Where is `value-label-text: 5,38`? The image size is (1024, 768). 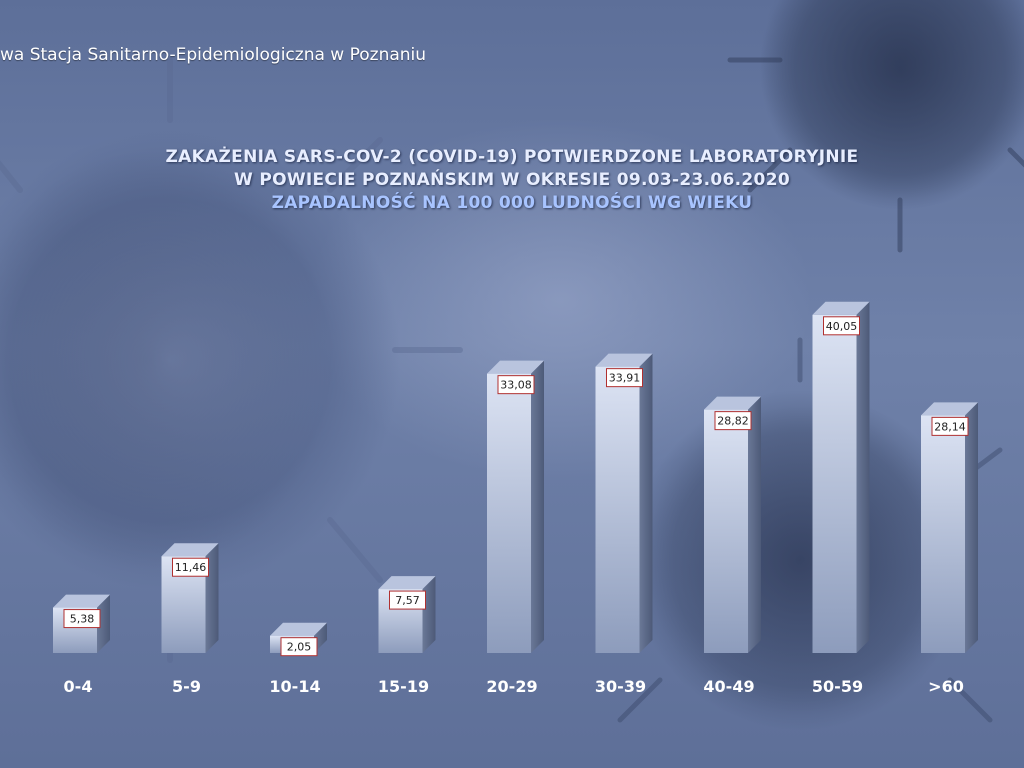 value-label-text: 5,38 is located at coordinates (82, 619).